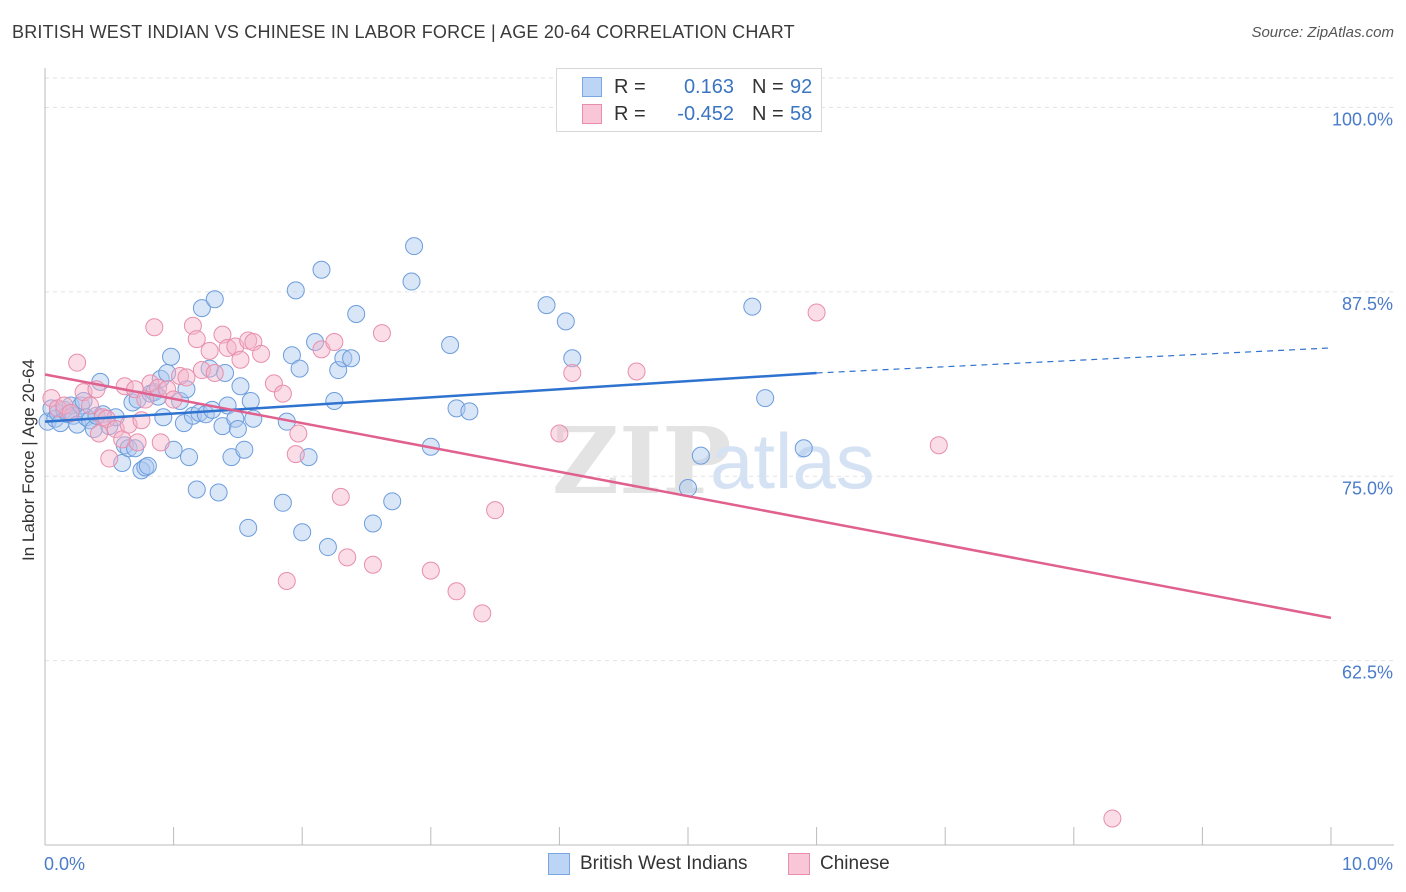  Describe the element at coordinates (1367, 488) in the screenshot. I see `y-tick-label: 75.0%` at that location.